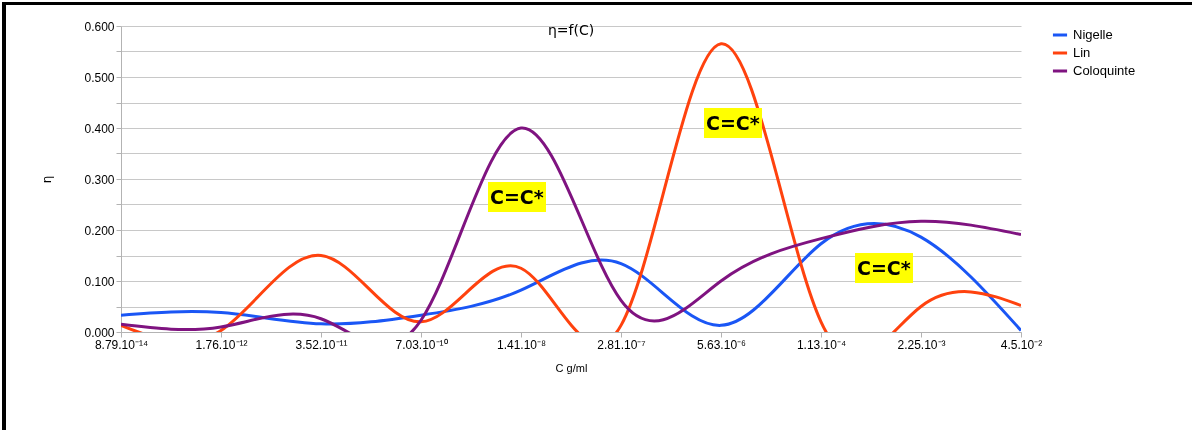 The image size is (1197, 432). I want to click on x-tick-label: 4.5.10⁻², so click(1021, 344).